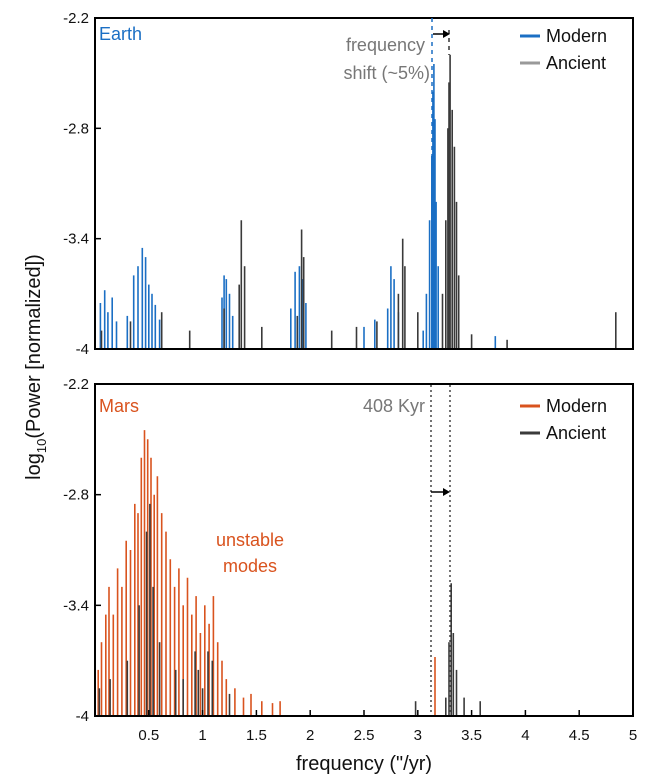 This screenshot has height=783, width=656. I want to click on mars-x-tick-label: 4.5, so click(579, 735).